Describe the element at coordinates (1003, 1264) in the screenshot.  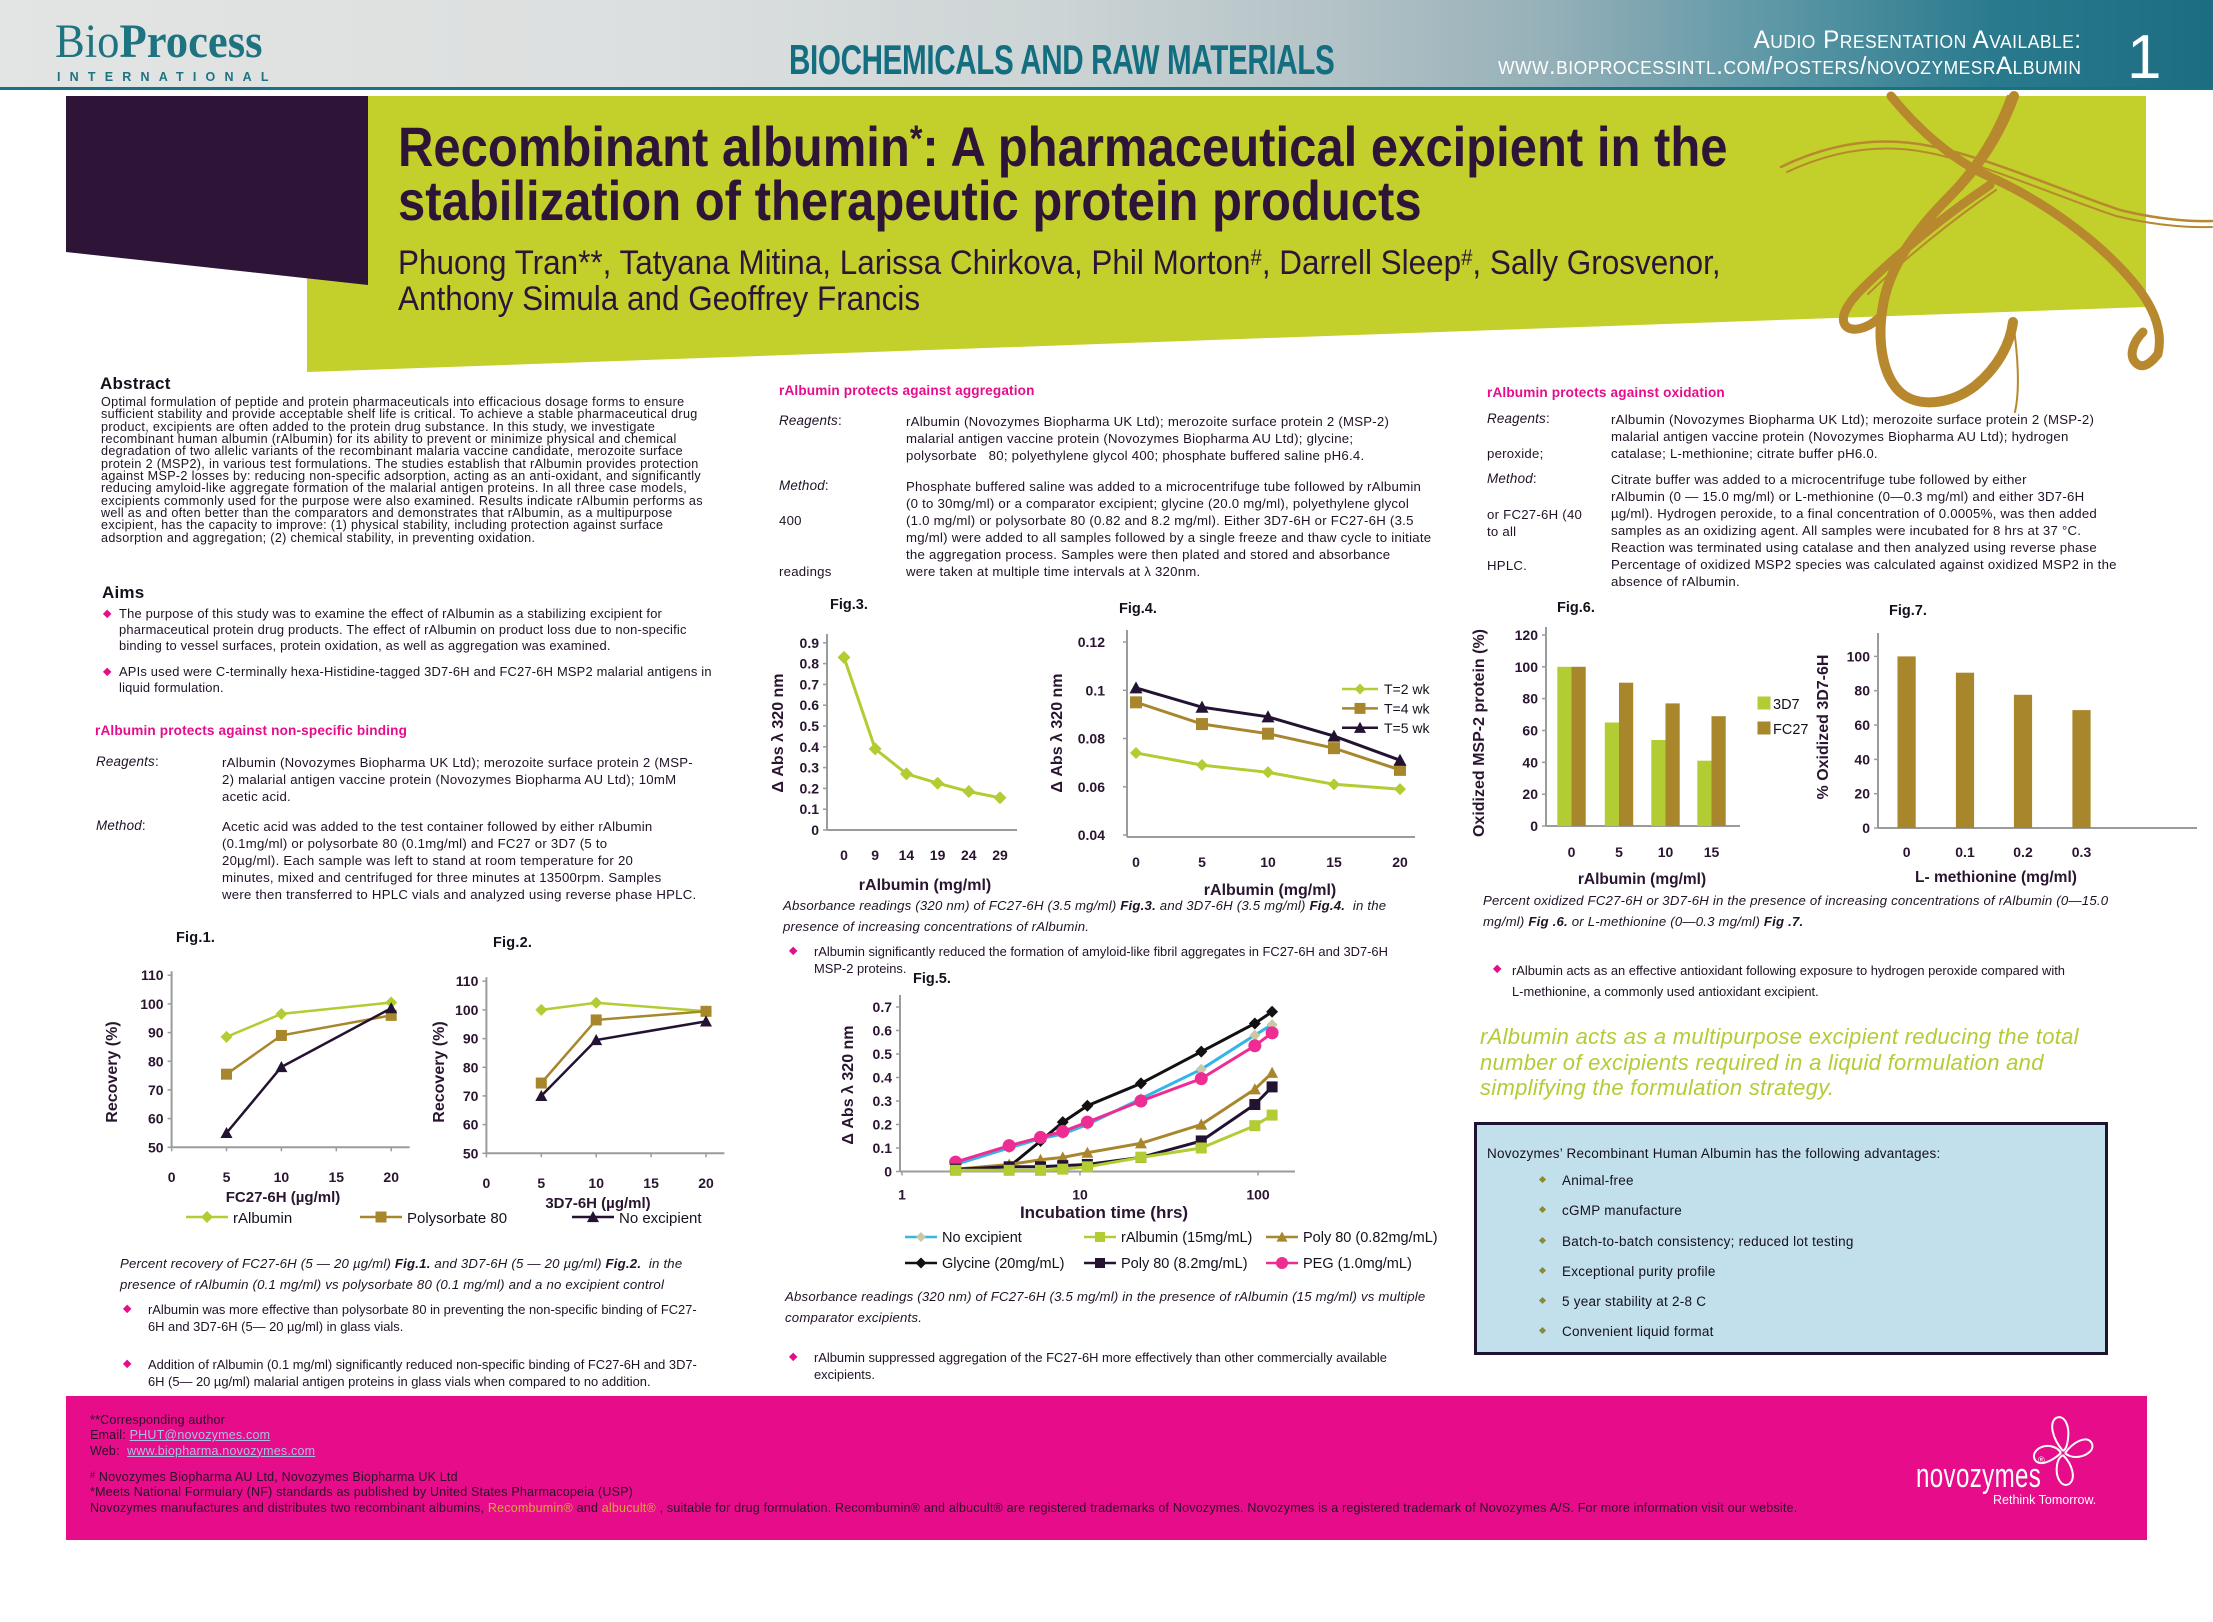
I see `svg-text: Glycine (20mg/mL)` at that location.